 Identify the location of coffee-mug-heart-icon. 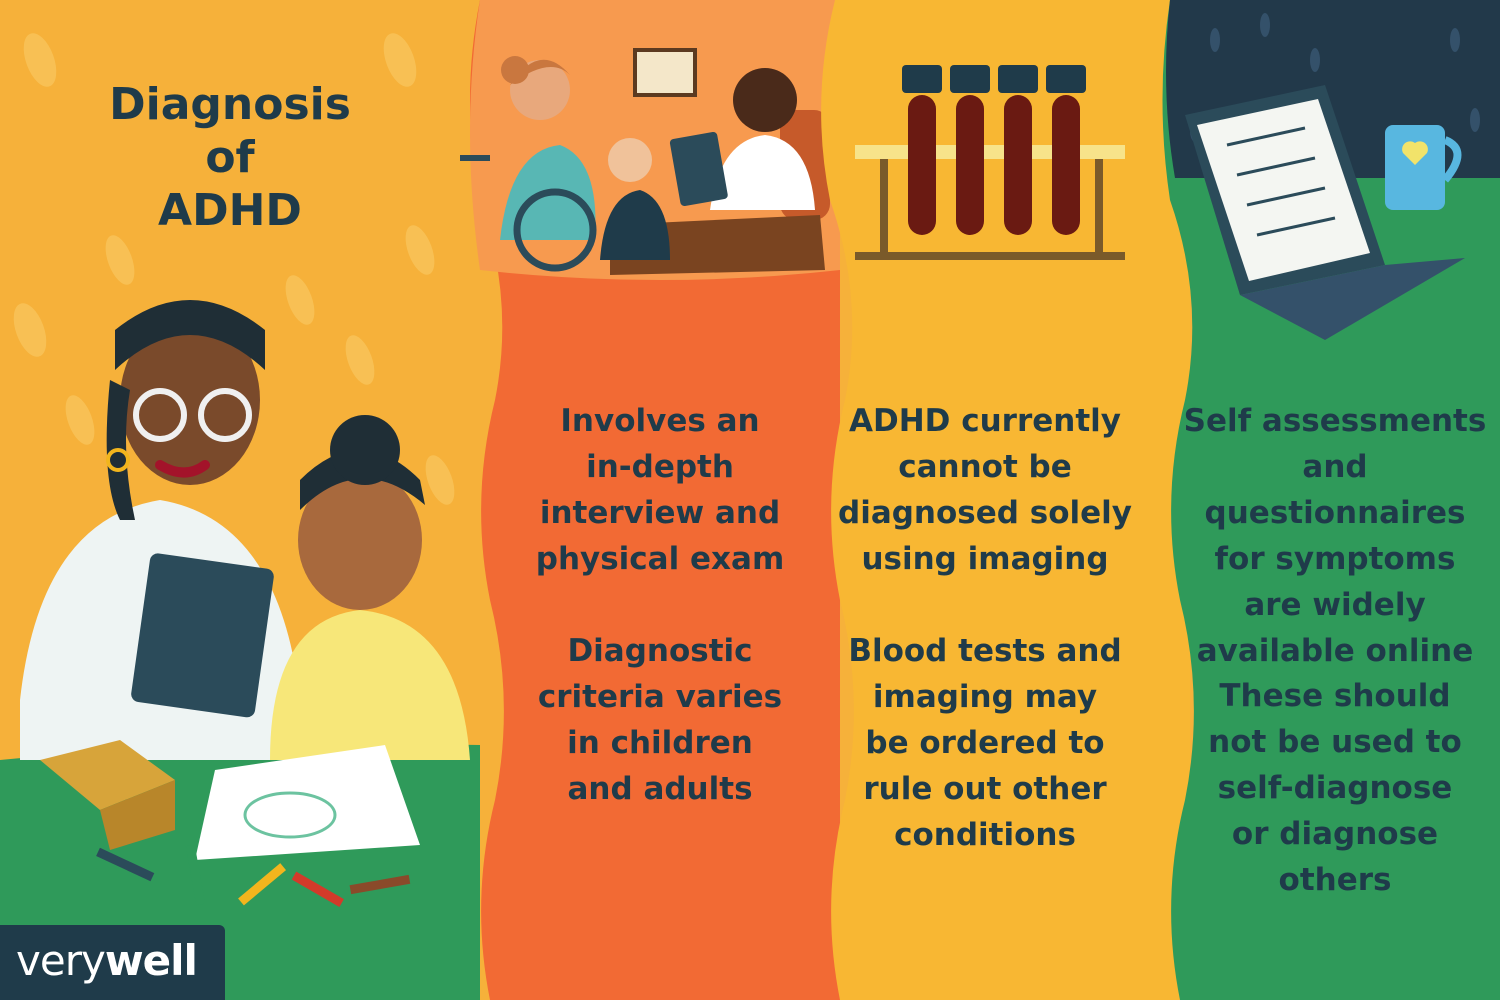
(1423, 167).